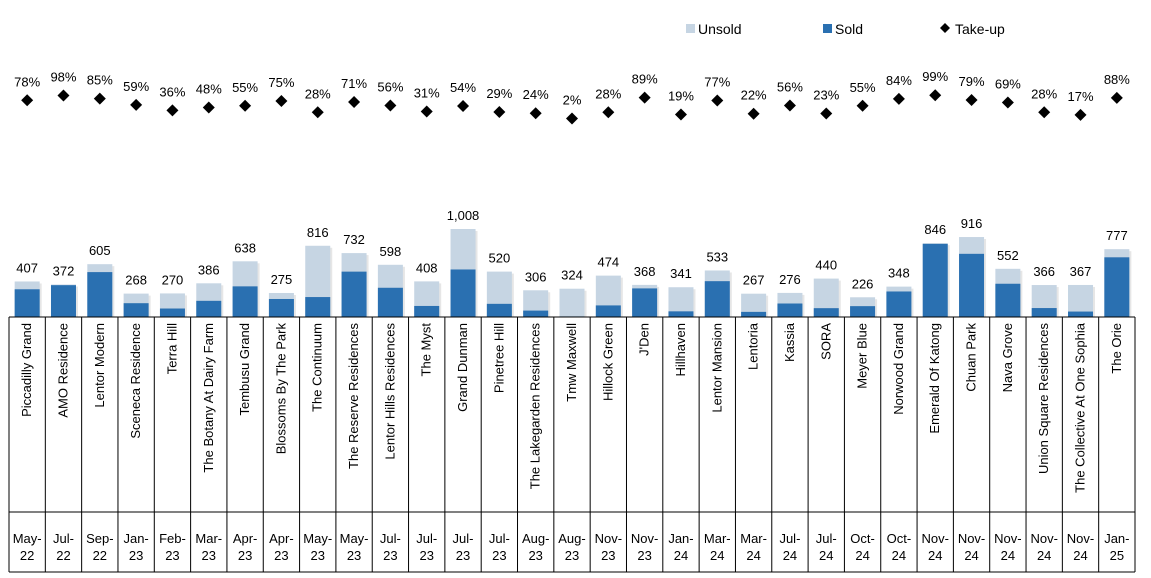  Describe the element at coordinates (980, 29) in the screenshot. I see `legend-label-takeup: Take-up` at that location.